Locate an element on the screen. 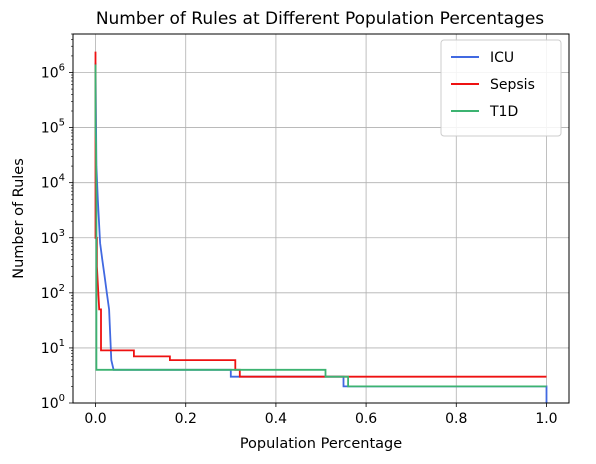 The height and width of the screenshot is (464, 596). y-axis-label: Number of Rules is located at coordinates (19, 218).